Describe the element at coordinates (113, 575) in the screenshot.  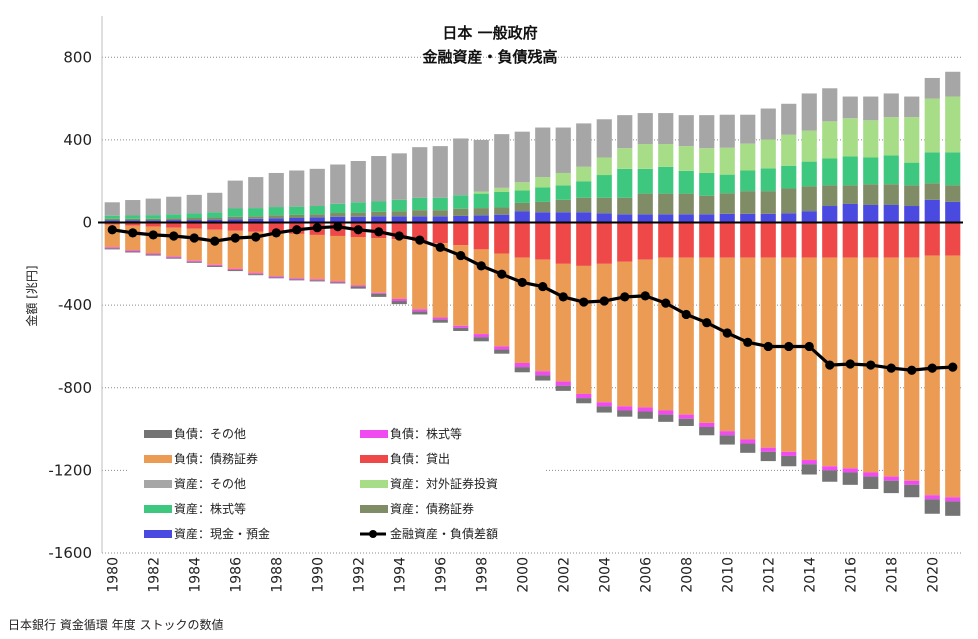
I see `x-tick-label: 1980` at that location.